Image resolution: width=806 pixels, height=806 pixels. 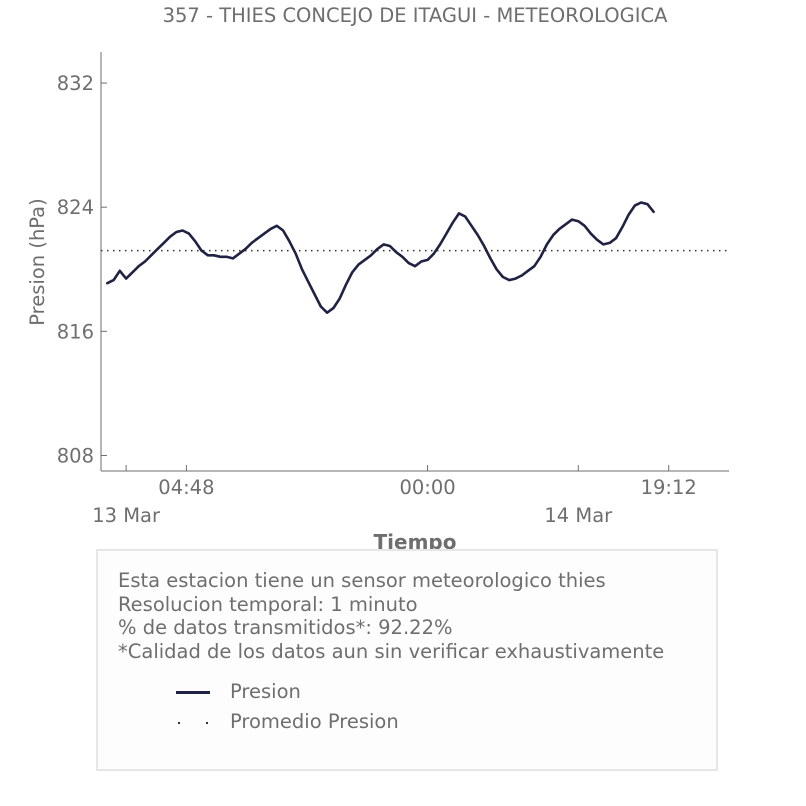 What do you see at coordinates (285, 627) in the screenshot?
I see `info-line-transmitted: % de datos transmitidos*: 92.22%` at bounding box center [285, 627].